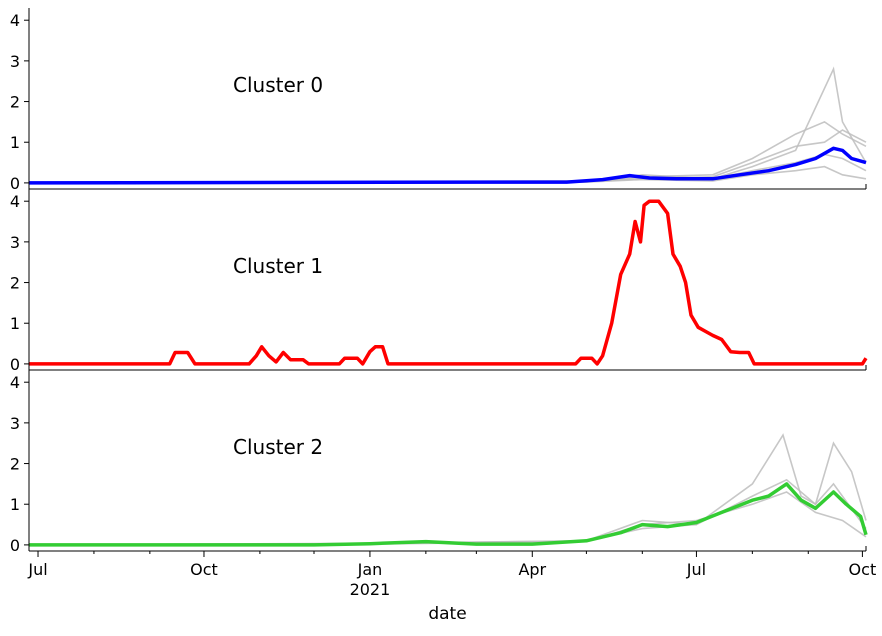 The image size is (882, 636). Describe the element at coordinates (278, 85) in the screenshot. I see `cluster-0-label: Cluster 0` at that location.